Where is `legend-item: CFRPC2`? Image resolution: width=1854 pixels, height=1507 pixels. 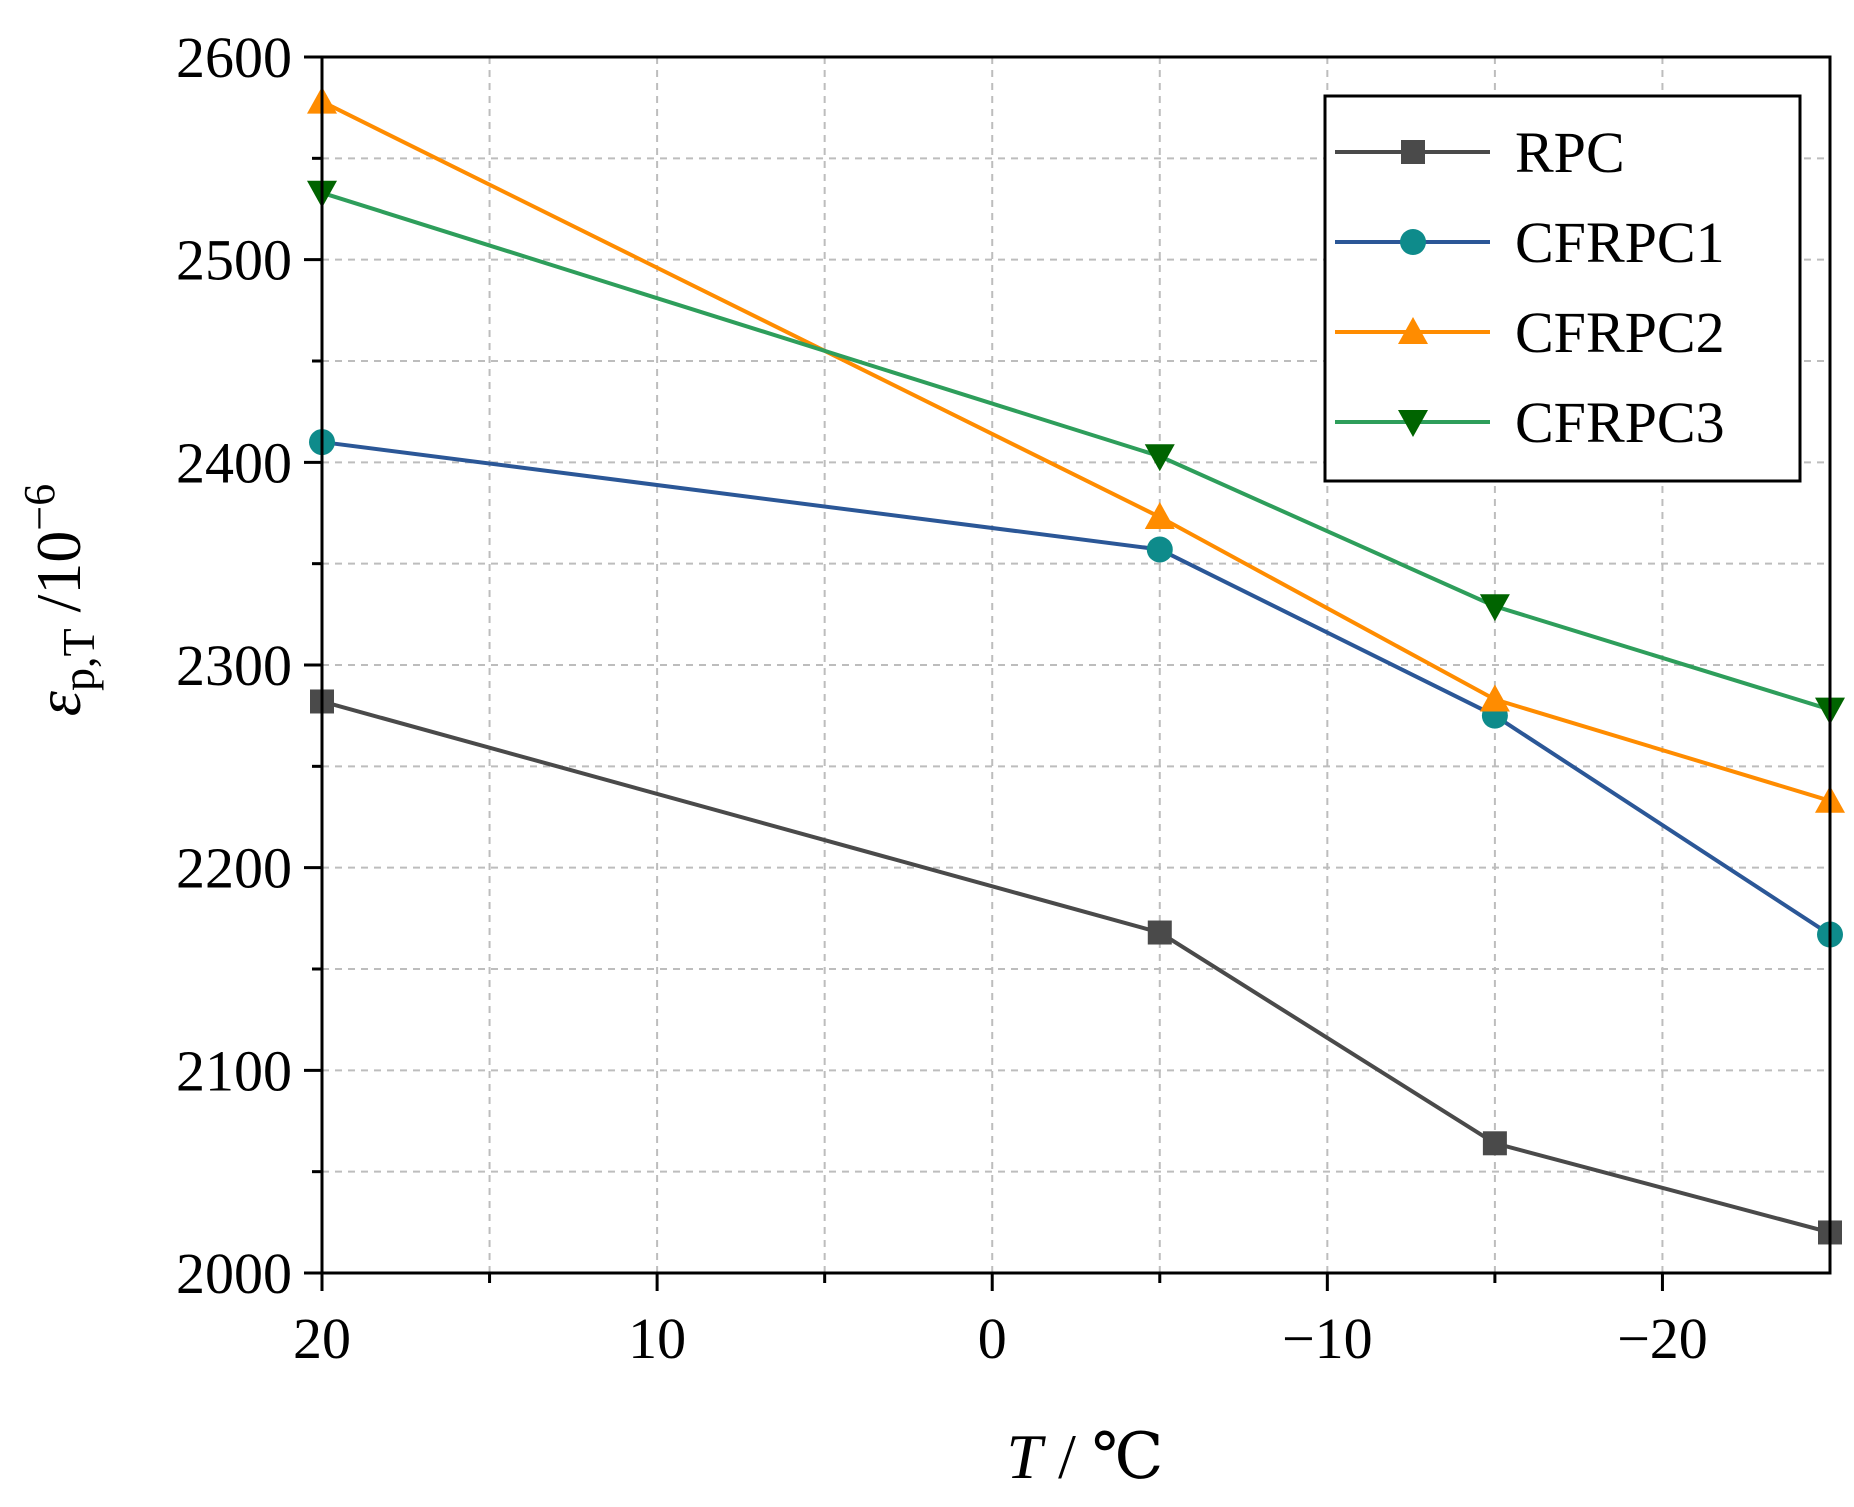 legend-item: CFRPC2 is located at coordinates (1530, 332).